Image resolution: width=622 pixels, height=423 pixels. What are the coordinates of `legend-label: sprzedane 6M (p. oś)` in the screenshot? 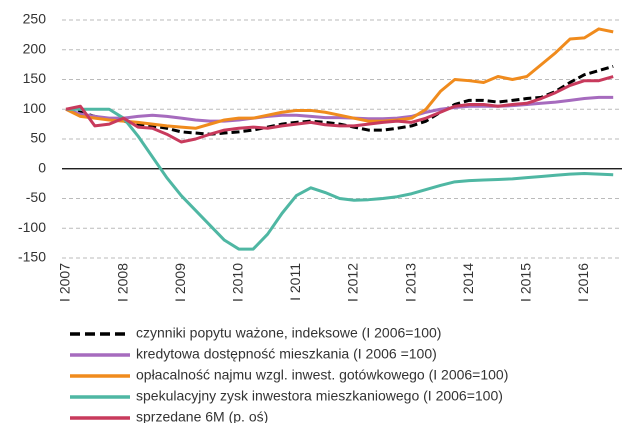 It's located at (202, 416).